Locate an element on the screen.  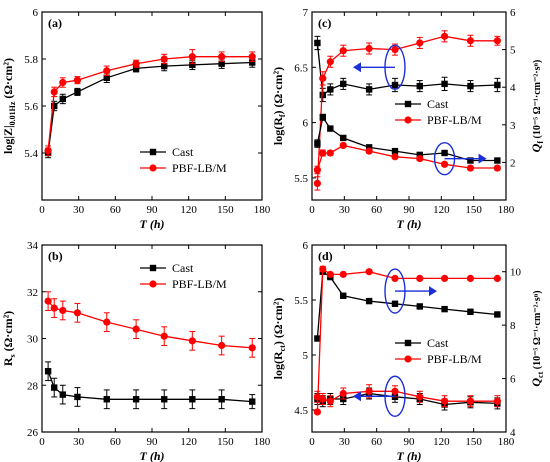
panel-b-legend-marker is located at coordinates (153, 268).